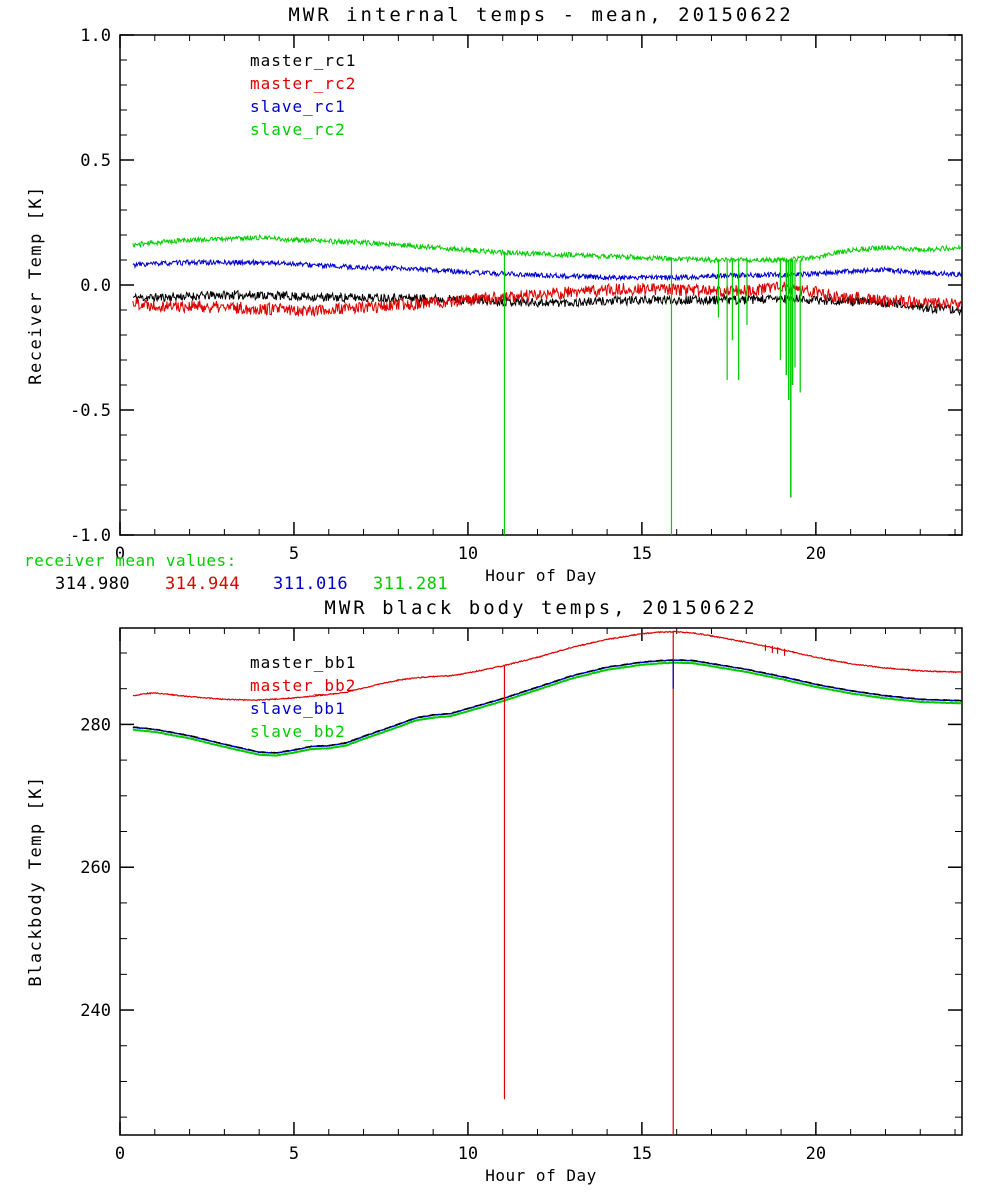 The width and height of the screenshot is (1000, 1200). Describe the element at coordinates (90, 536) in the screenshot. I see `svg-text: -1.0` at that location.